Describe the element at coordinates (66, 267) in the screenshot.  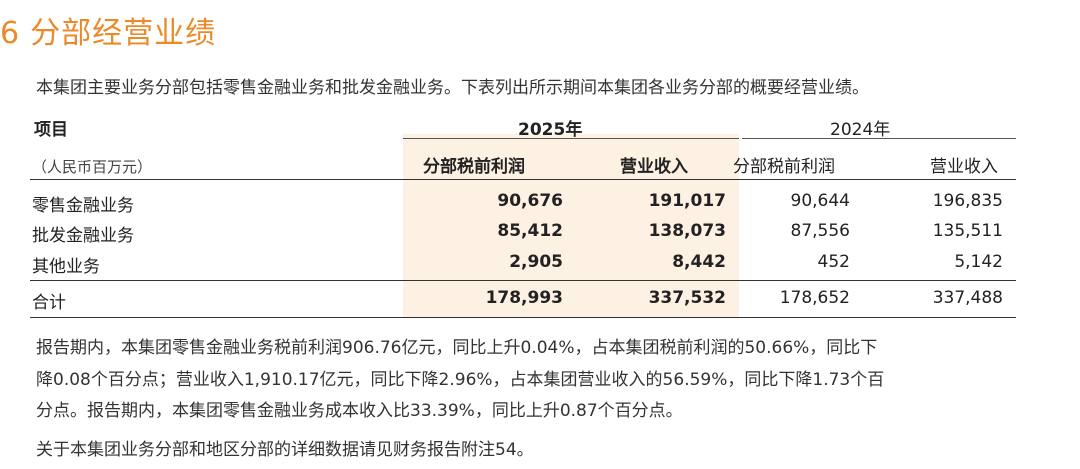
I see `row-label: 其他业务` at that location.